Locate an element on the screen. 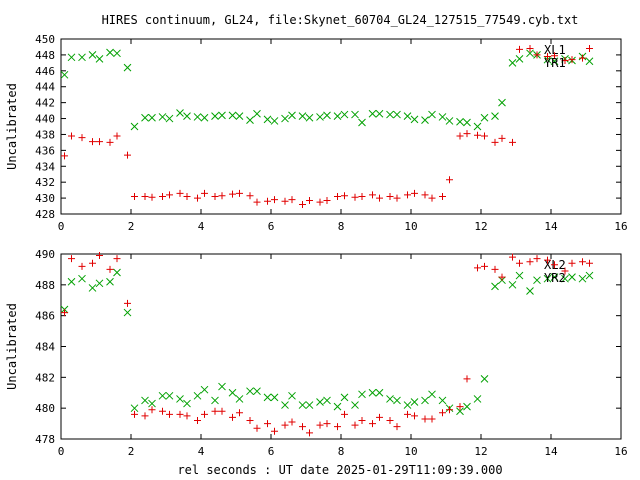 The width and height of the screenshot is (640, 480). y-tick-label: 440 is located at coordinates (45, 119).